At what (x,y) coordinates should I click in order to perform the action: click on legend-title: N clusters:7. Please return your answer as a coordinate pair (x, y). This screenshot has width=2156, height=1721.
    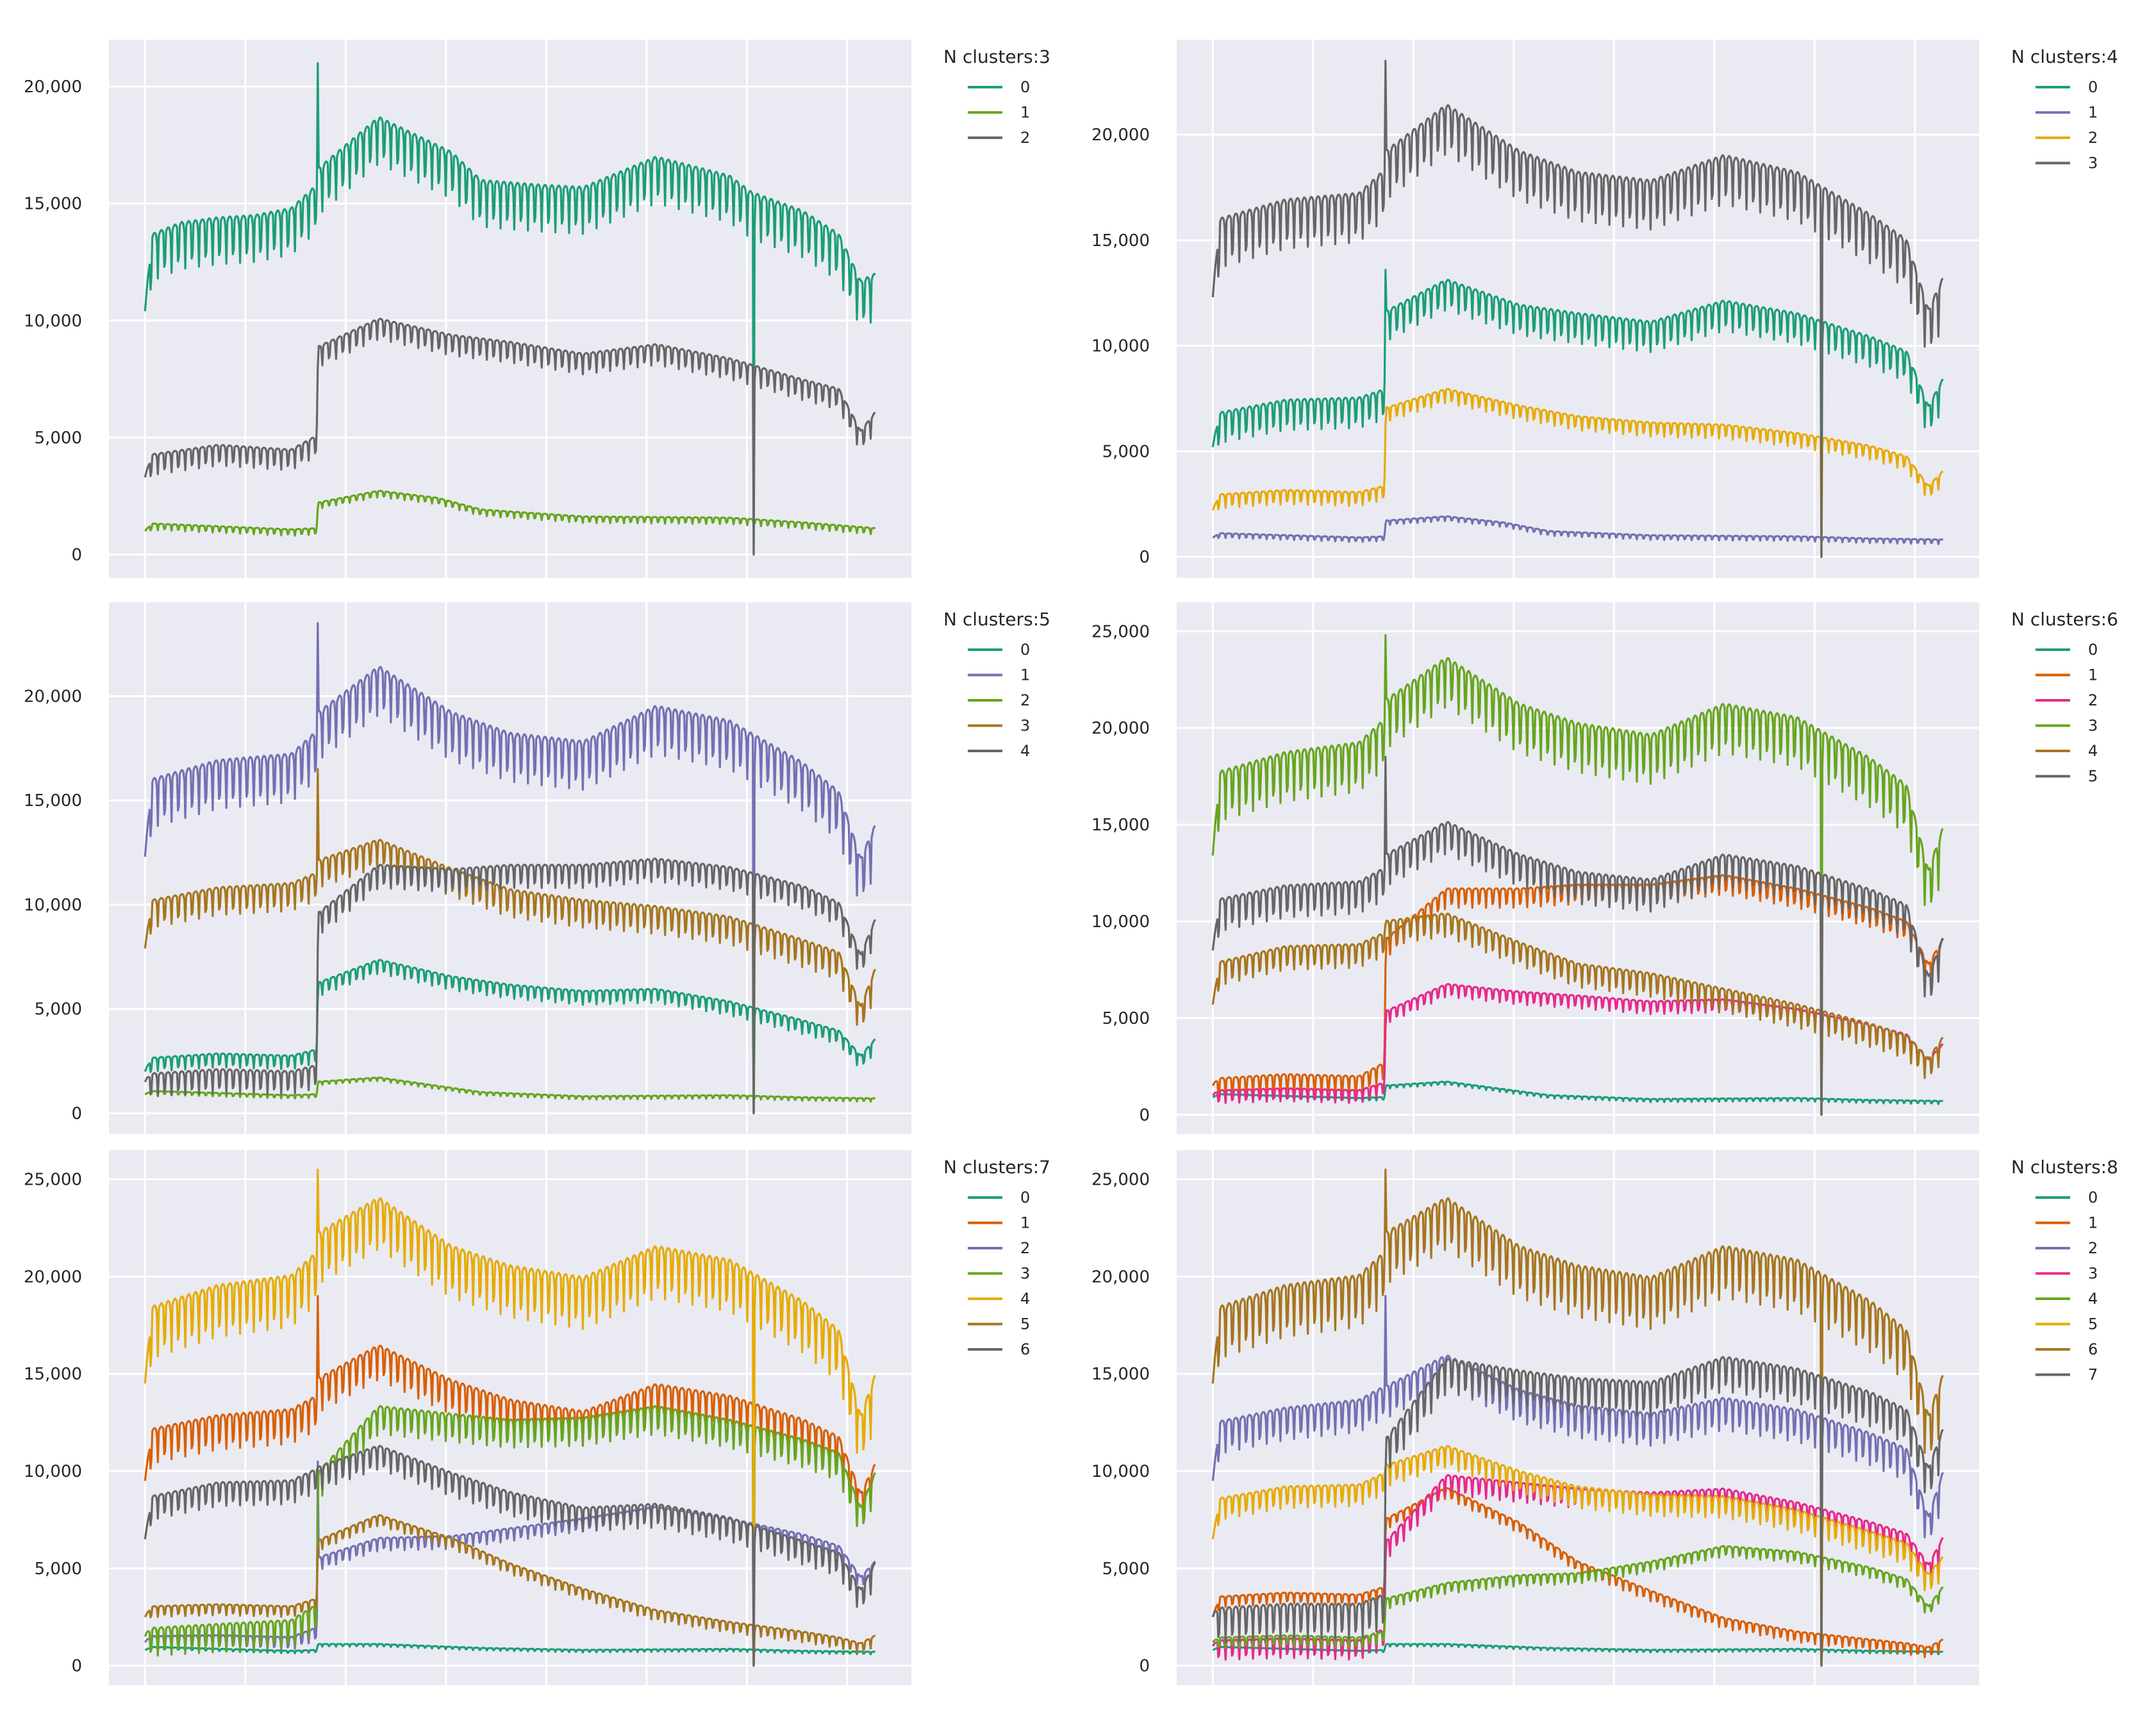
    Looking at the image, I should click on (997, 1167).